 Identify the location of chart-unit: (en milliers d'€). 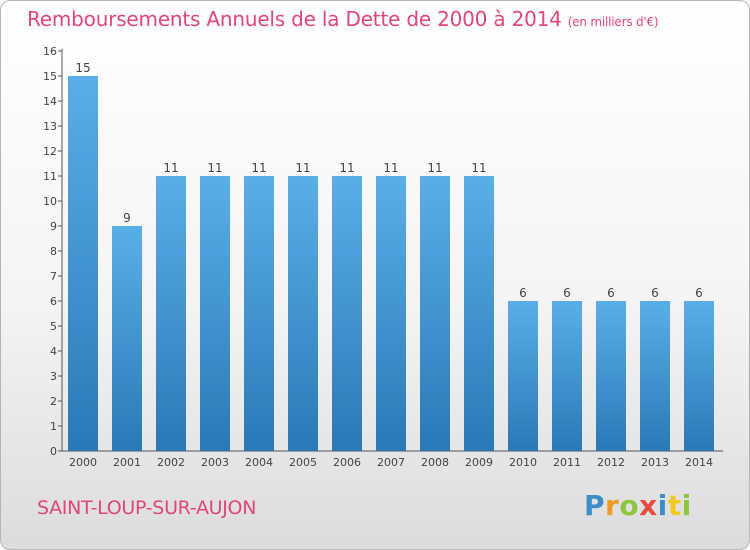
(613, 22).